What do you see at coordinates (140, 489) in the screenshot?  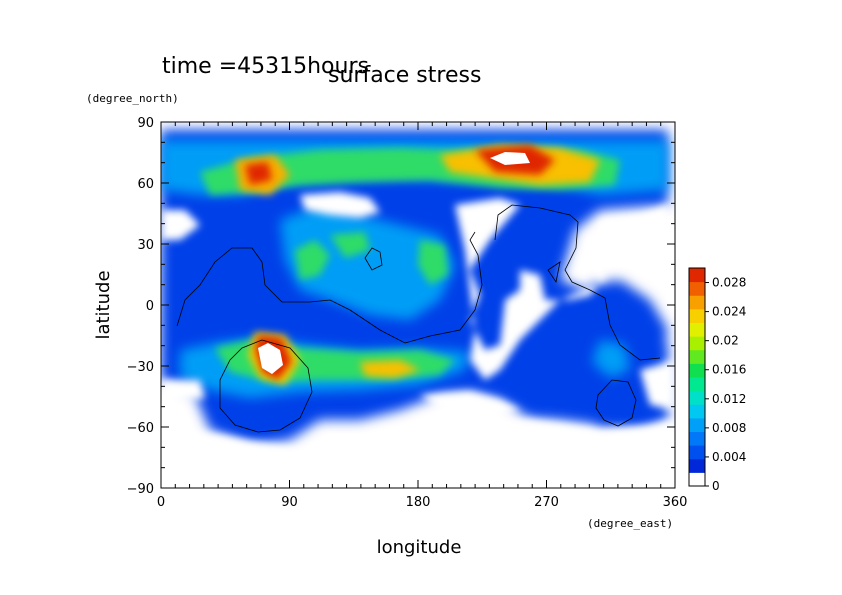 I see `y-tick-label: −90` at bounding box center [140, 489].